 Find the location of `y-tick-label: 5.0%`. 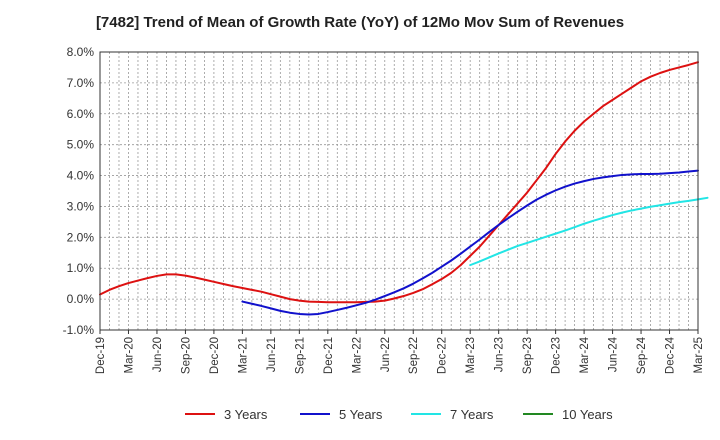

y-tick-label: 5.0% is located at coordinates (81, 145).